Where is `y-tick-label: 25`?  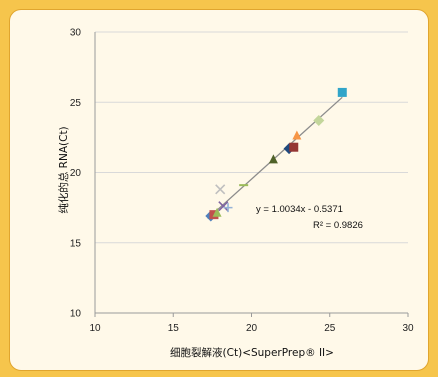 y-tick-label: 25 is located at coordinates (76, 103).